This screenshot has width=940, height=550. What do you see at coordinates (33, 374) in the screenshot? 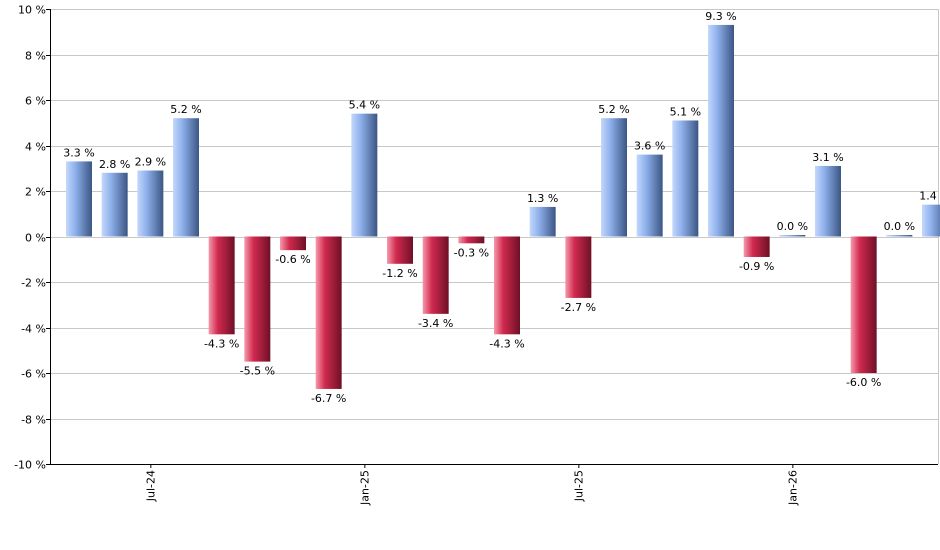
I see `y-tick-label: -6 %` at bounding box center [33, 374].